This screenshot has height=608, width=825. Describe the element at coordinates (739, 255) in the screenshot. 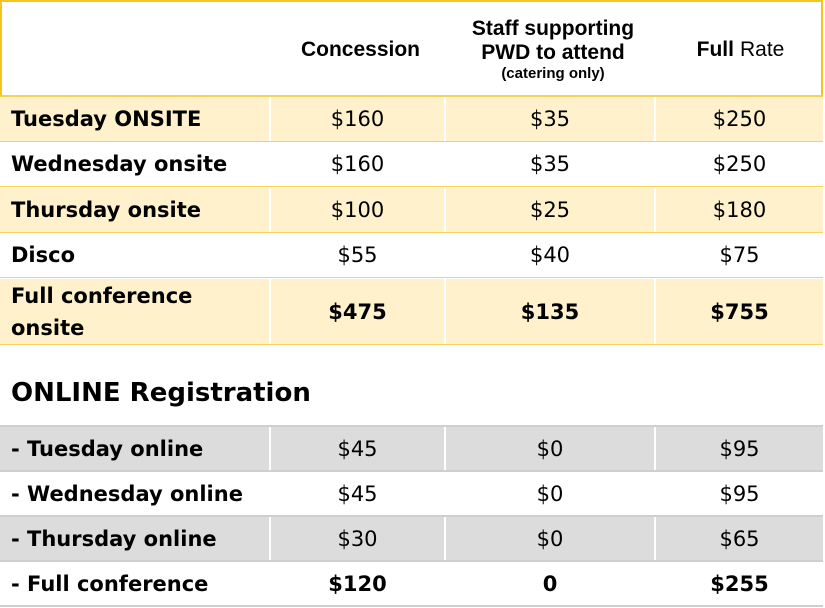

I see `full-price: $75` at that location.